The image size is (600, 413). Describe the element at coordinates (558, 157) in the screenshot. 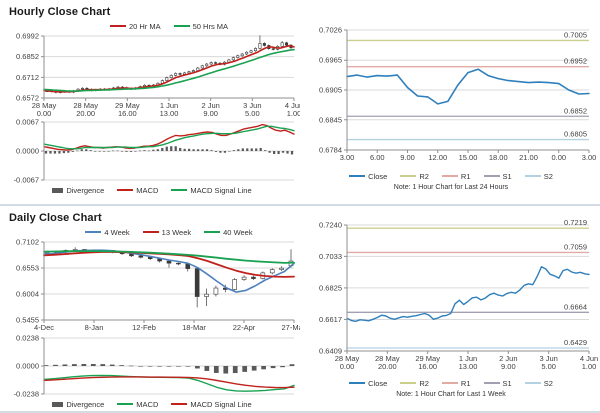

I see `svg-text: 0.00` at that location.